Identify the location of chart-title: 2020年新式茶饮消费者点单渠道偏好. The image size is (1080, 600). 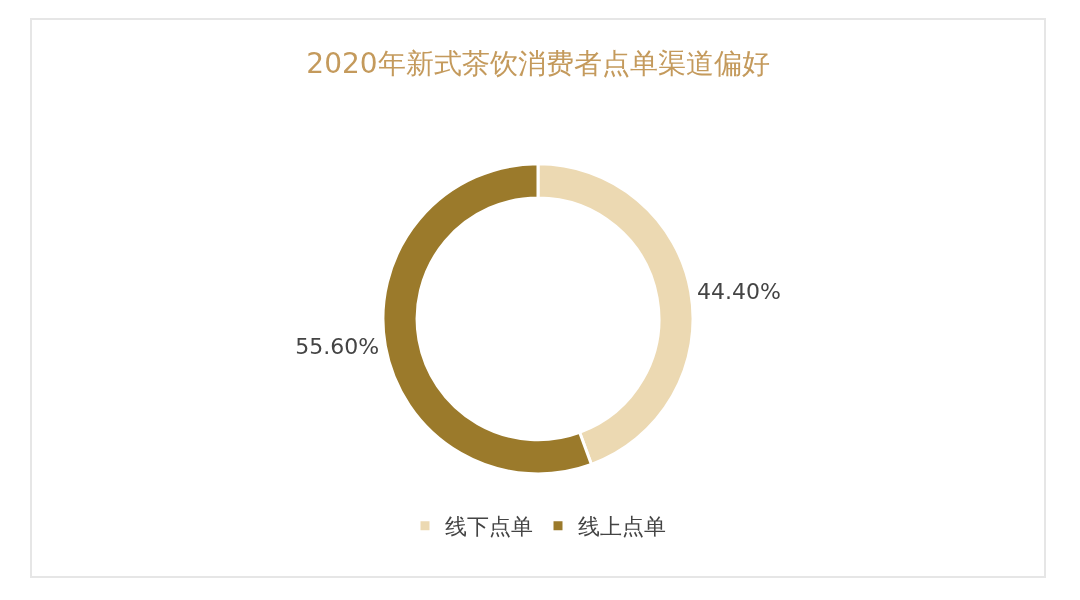
(538, 63).